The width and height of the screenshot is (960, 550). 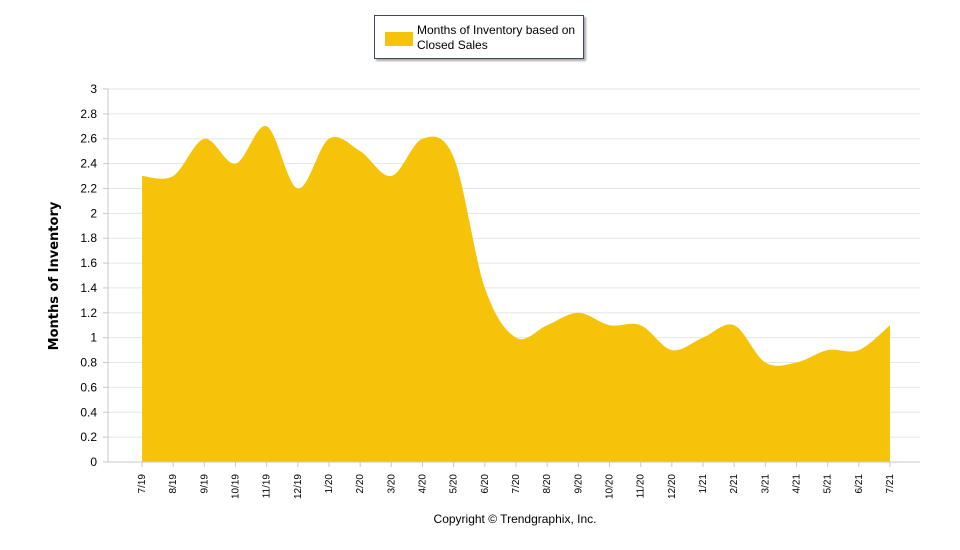 I want to click on x-tick-label: 7/19, so click(x=142, y=484).